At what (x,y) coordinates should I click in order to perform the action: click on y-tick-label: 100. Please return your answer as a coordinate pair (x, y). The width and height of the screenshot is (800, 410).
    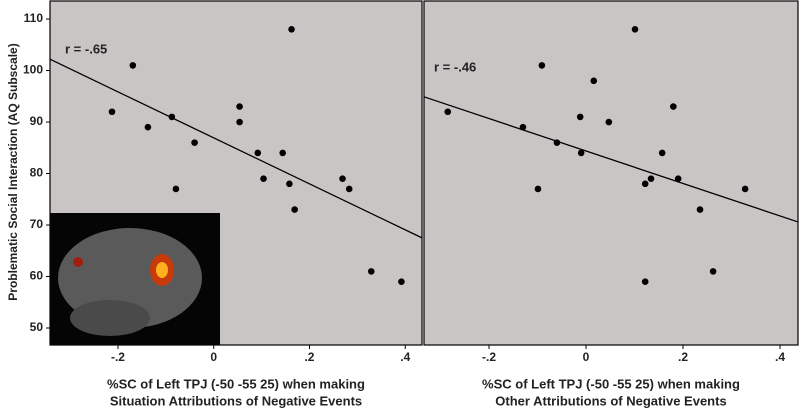
    Looking at the image, I should click on (33, 70).